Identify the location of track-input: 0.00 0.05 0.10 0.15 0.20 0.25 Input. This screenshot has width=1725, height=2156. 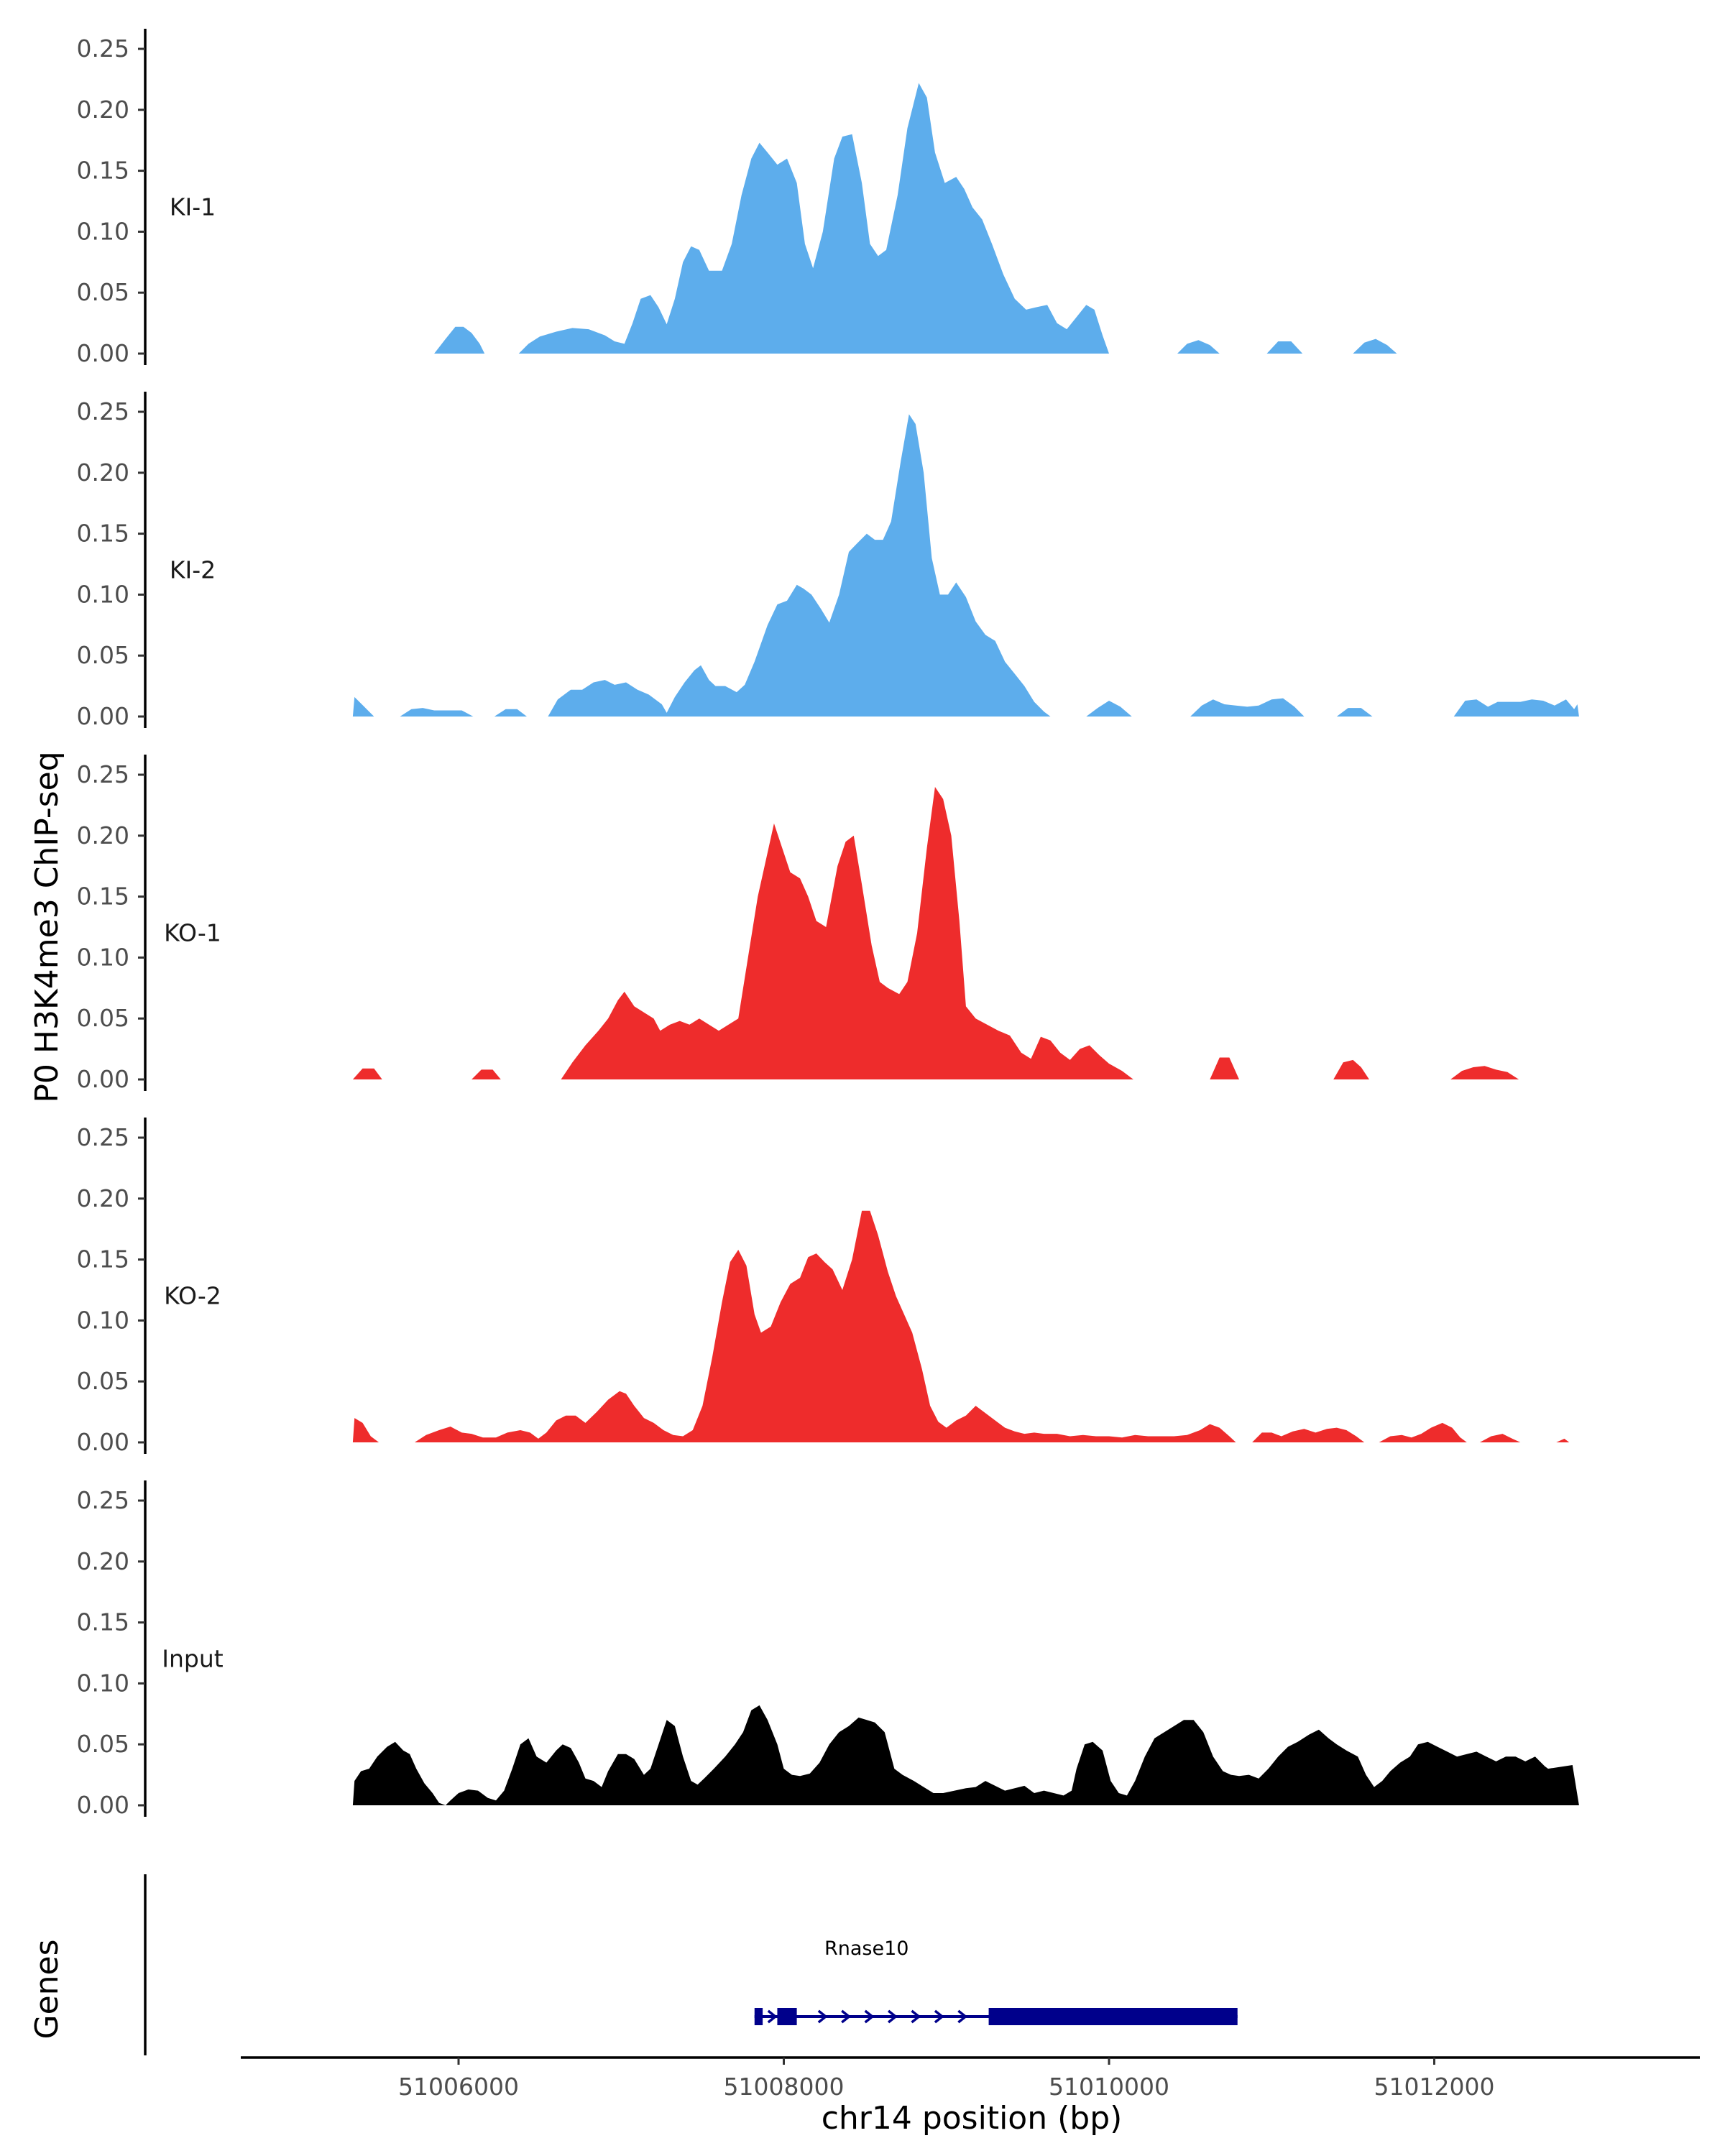
(828, 1650).